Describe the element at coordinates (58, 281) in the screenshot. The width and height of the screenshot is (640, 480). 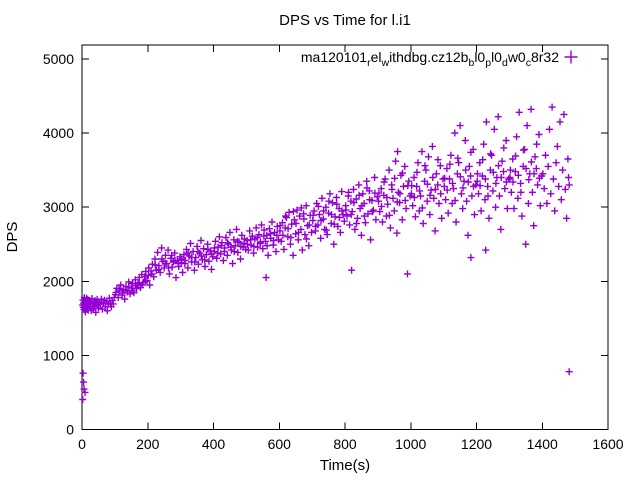
I see `y-tick-label: 2000` at that location.